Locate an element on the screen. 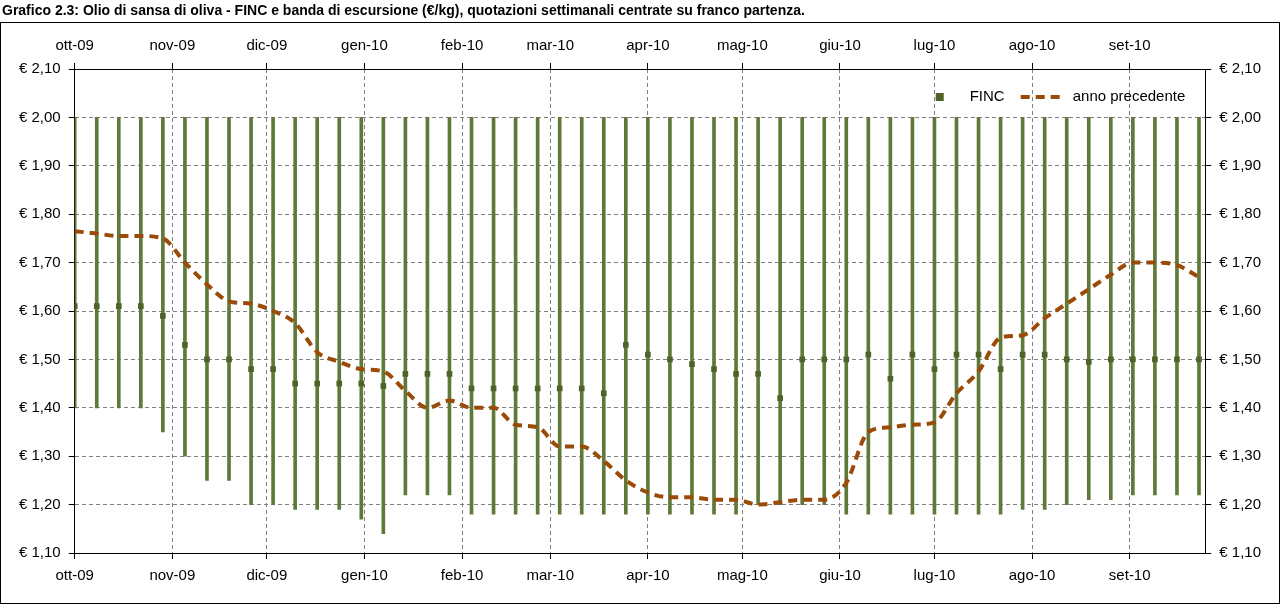  y-tick-label: € 2,10 is located at coordinates (39, 68).